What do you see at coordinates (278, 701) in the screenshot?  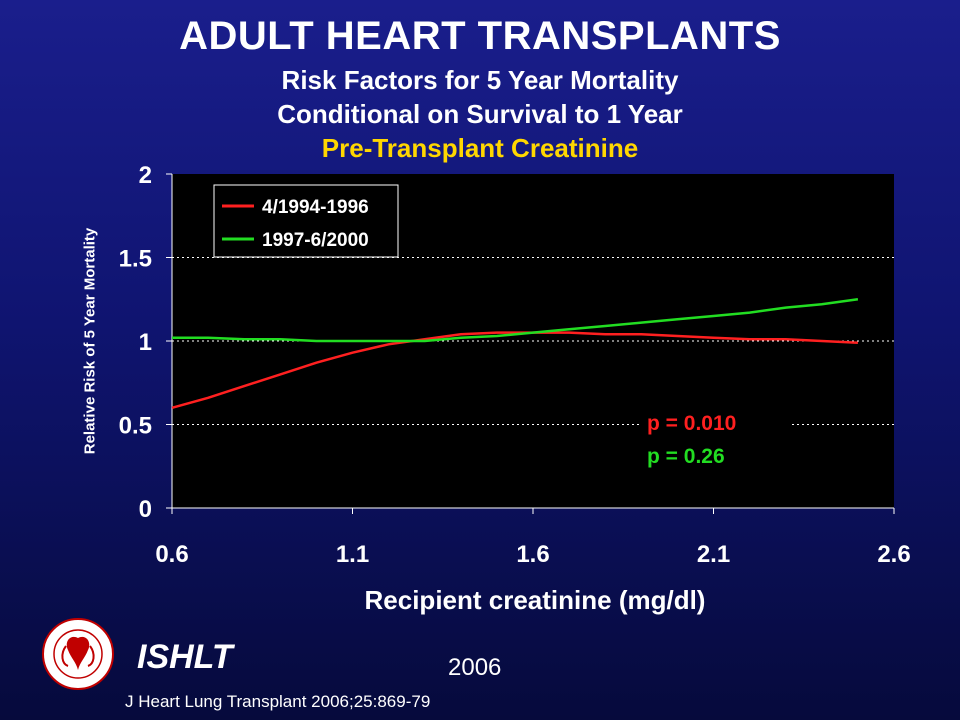 I see `footer-citation: J Heart Lung Transplant 2006;25:869-79` at bounding box center [278, 701].